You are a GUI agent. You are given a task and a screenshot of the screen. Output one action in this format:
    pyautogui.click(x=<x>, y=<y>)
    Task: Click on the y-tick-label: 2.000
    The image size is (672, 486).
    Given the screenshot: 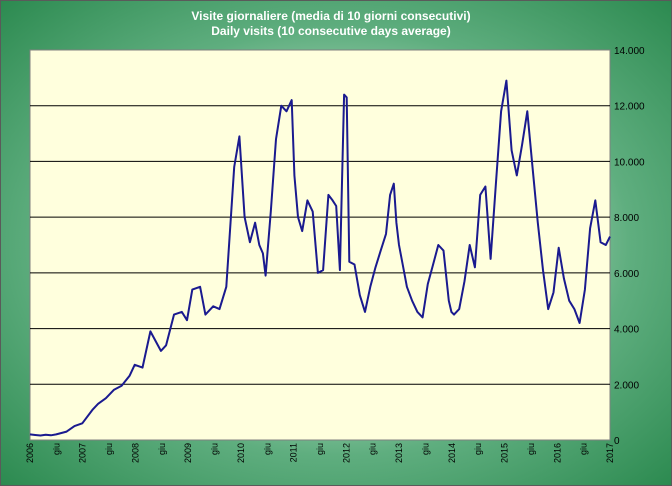 What is the action you would take?
    pyautogui.click(x=626, y=385)
    